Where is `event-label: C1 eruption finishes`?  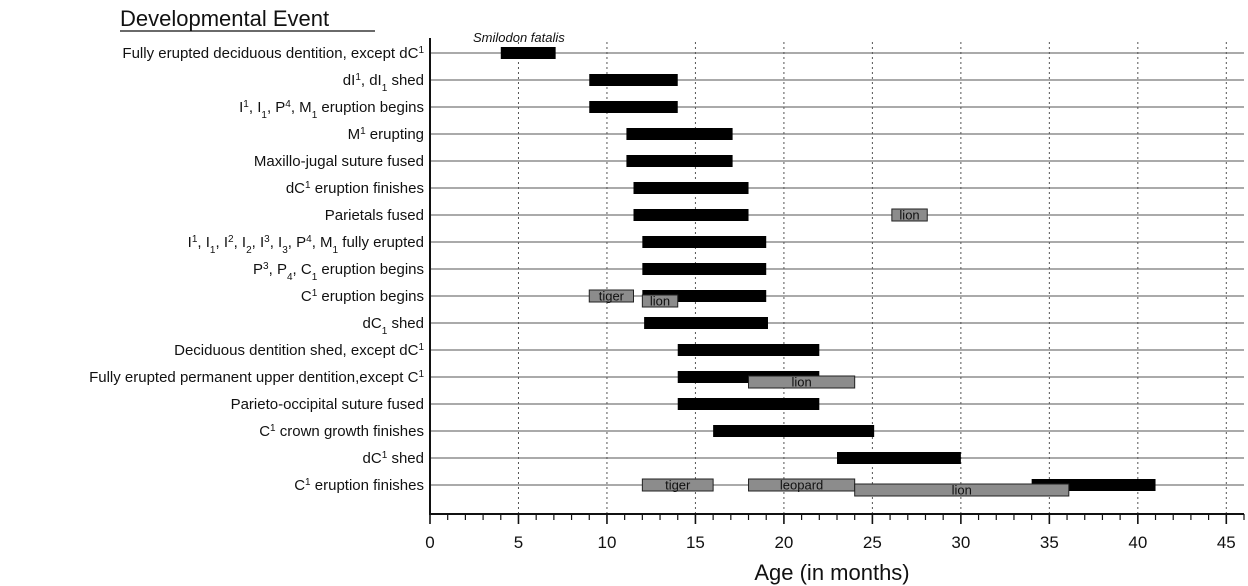
event-label: C1 eruption finishes is located at coordinates (359, 486).